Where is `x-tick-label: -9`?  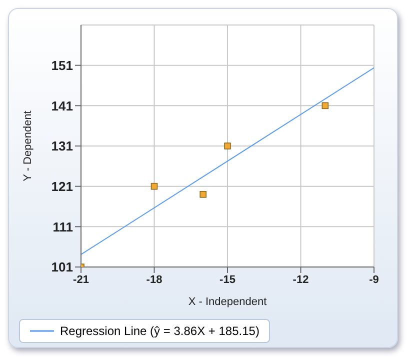 x-tick-label: -9 is located at coordinates (374, 280).